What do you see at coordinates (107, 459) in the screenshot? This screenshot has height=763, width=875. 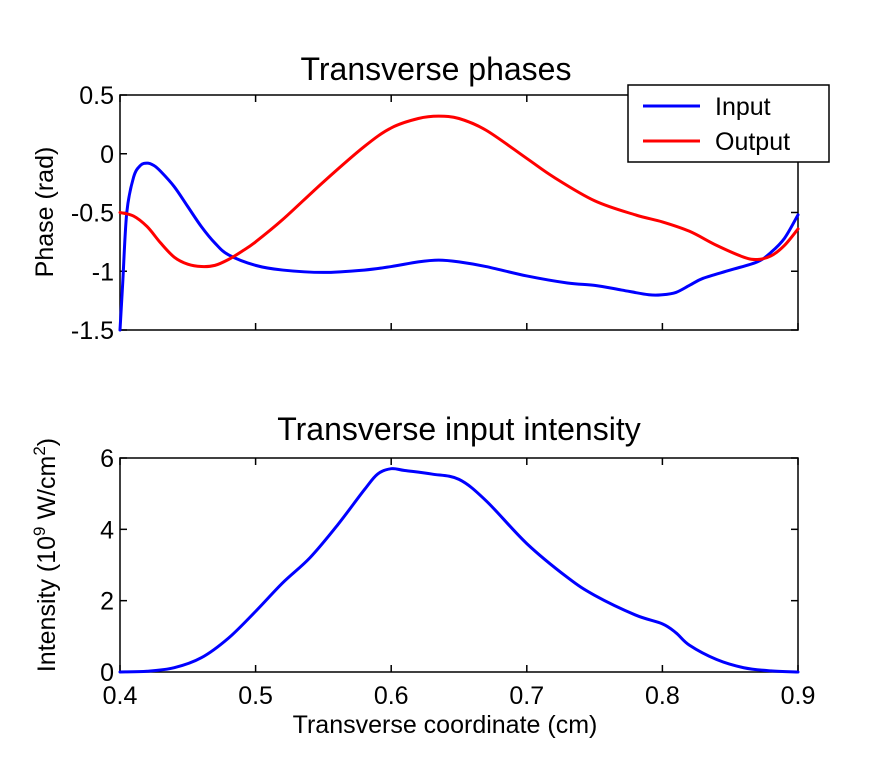 I see `intensity-y-tick-label: 6` at bounding box center [107, 459].